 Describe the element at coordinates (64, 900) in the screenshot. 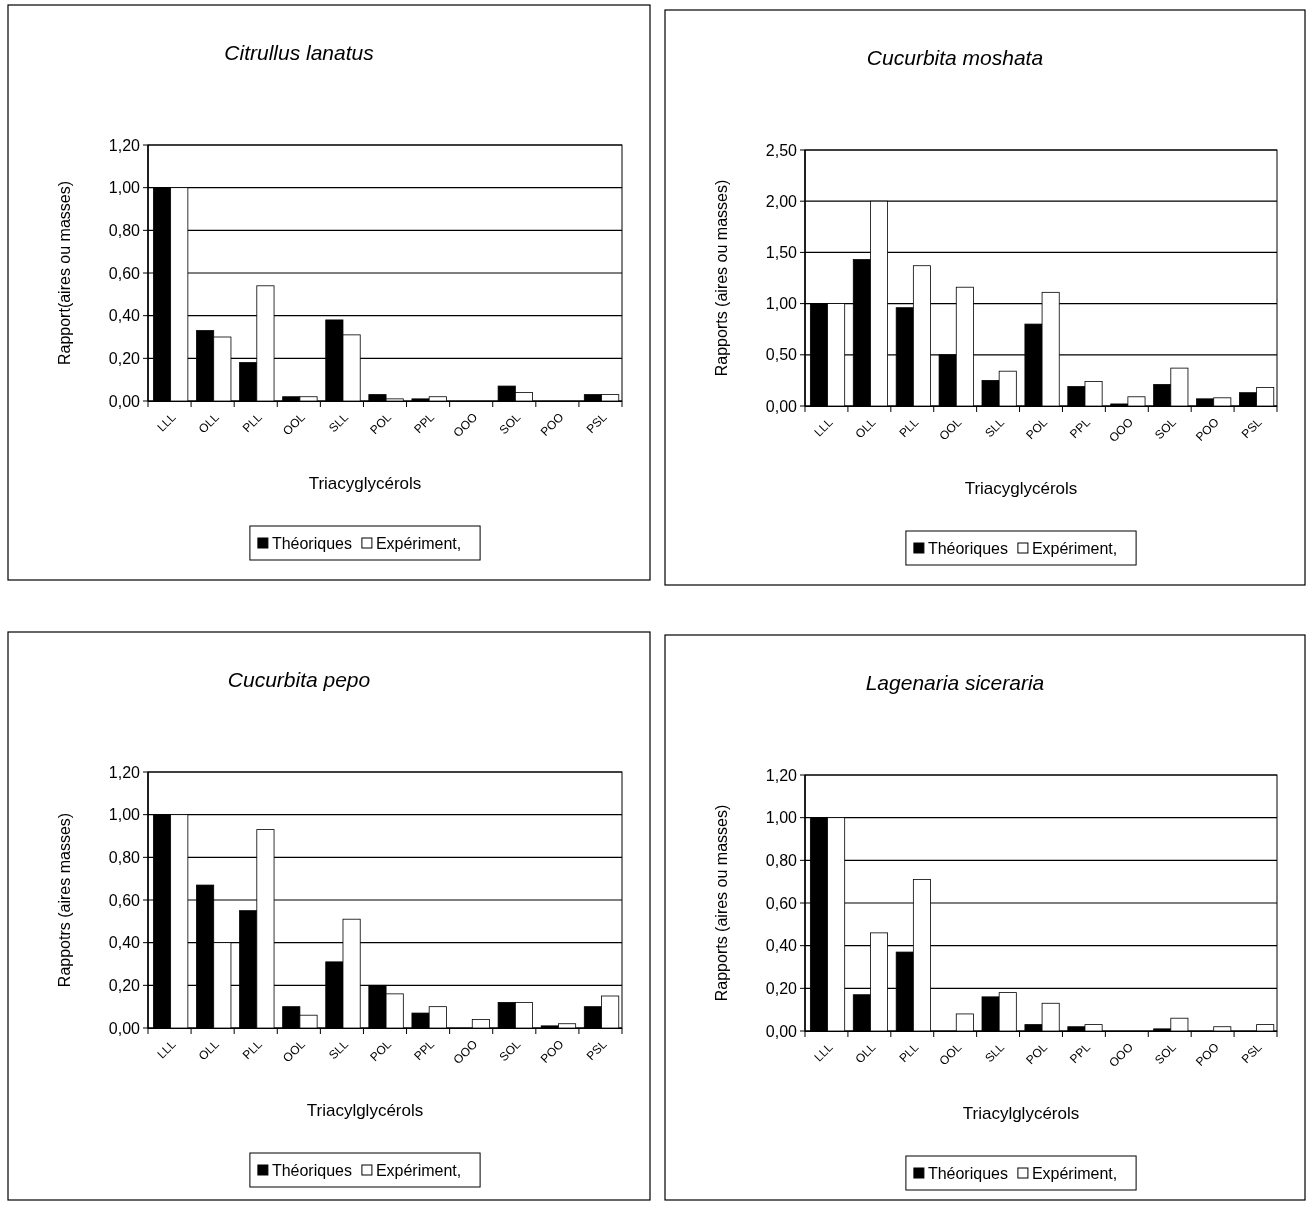

I see `y-axis-title: Rappotrs (aires masses)` at that location.